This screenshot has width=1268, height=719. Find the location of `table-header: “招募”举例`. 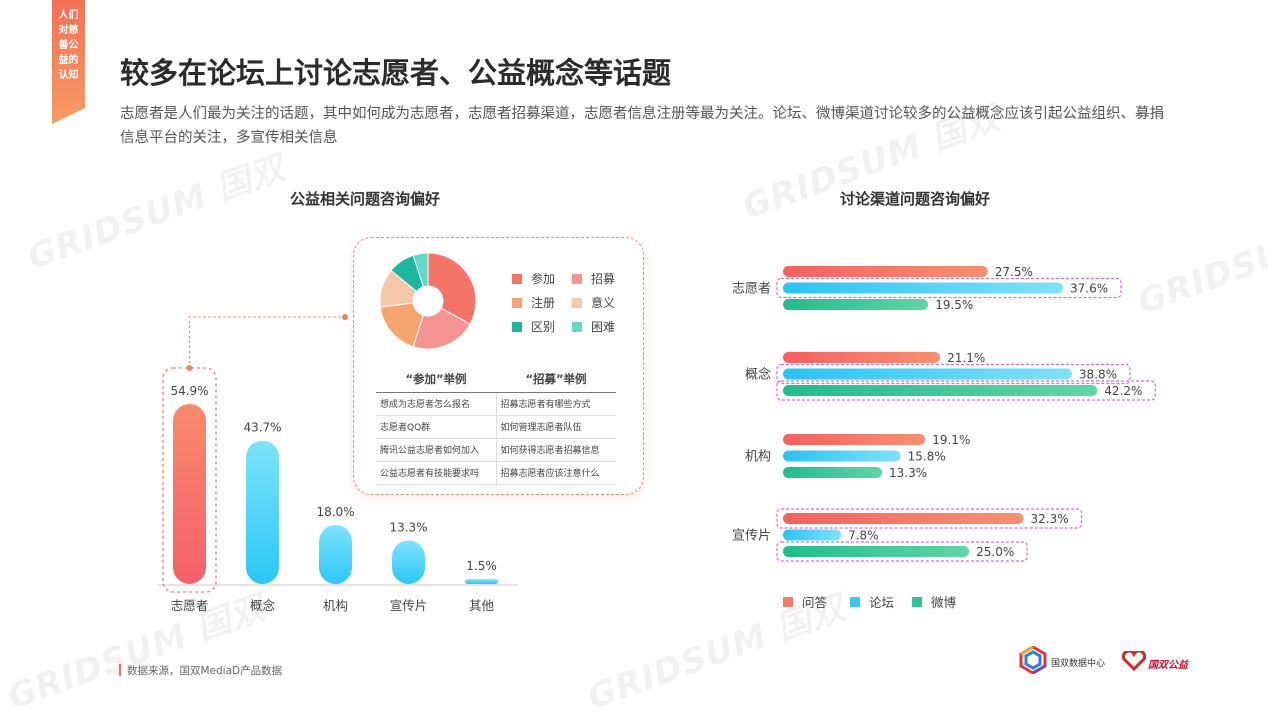

table-header: “招募”举例 is located at coordinates (556, 380).